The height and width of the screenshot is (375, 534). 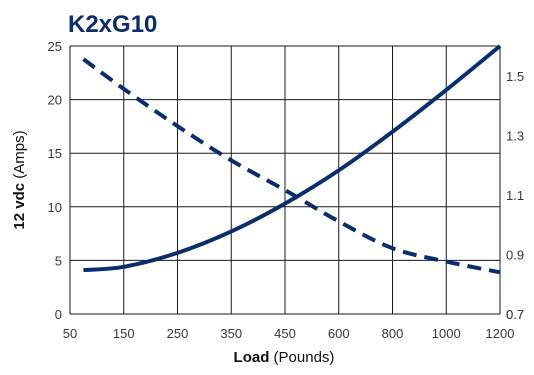 I want to click on y-left-tick-label: 10, so click(x=55, y=207).